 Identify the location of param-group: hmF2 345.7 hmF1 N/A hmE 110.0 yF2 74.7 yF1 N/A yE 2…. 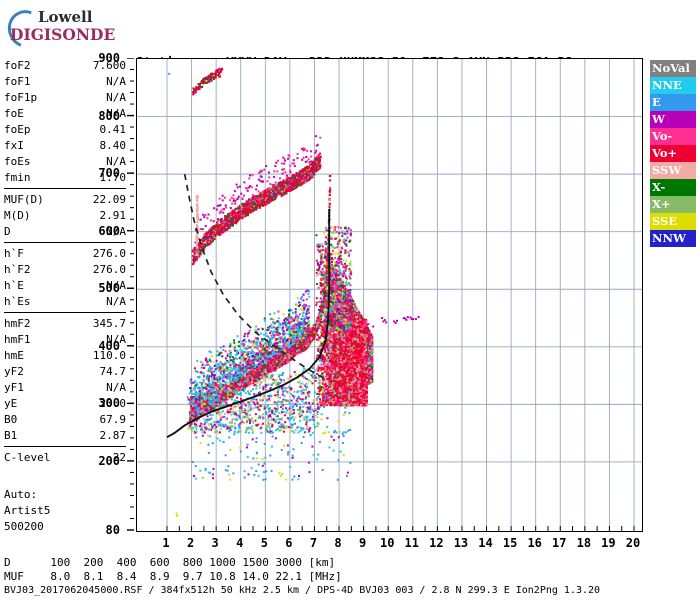
(65, 381).